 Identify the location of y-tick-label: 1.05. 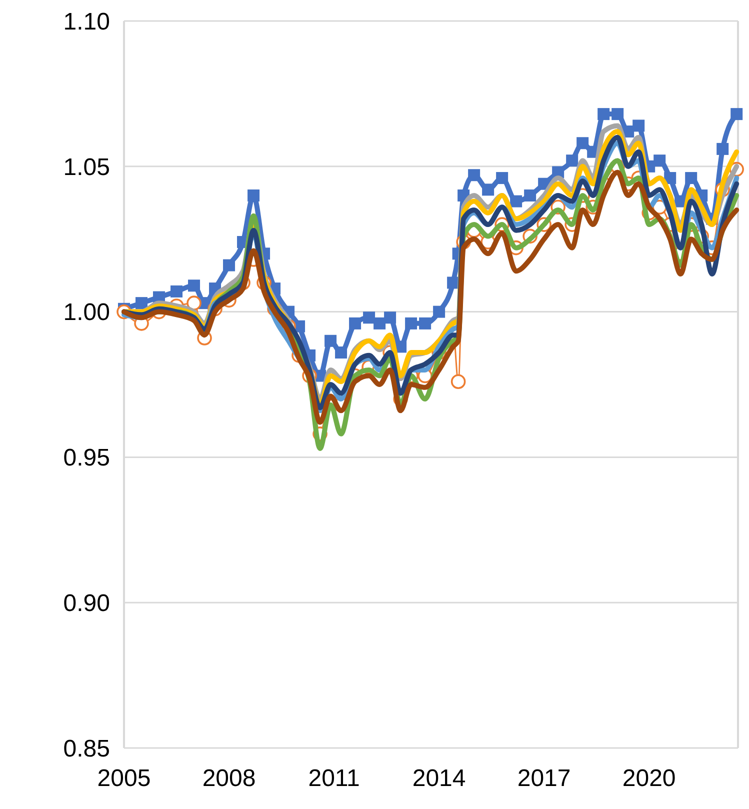
(86, 167).